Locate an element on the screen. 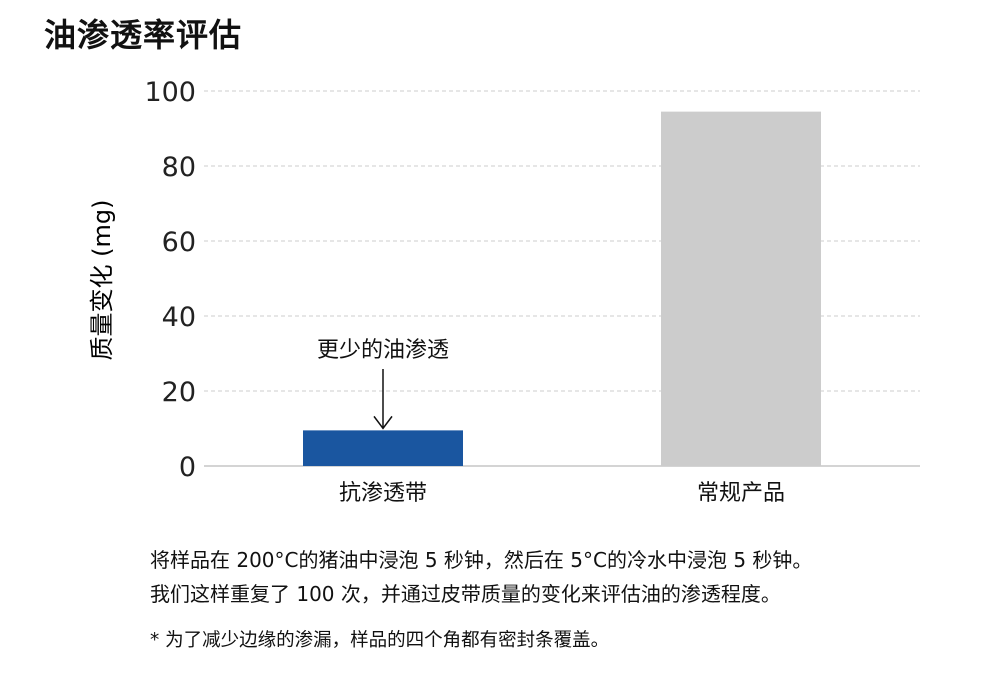 The height and width of the screenshot is (674, 1000). y-tick-label: 80 is located at coordinates (179, 167).